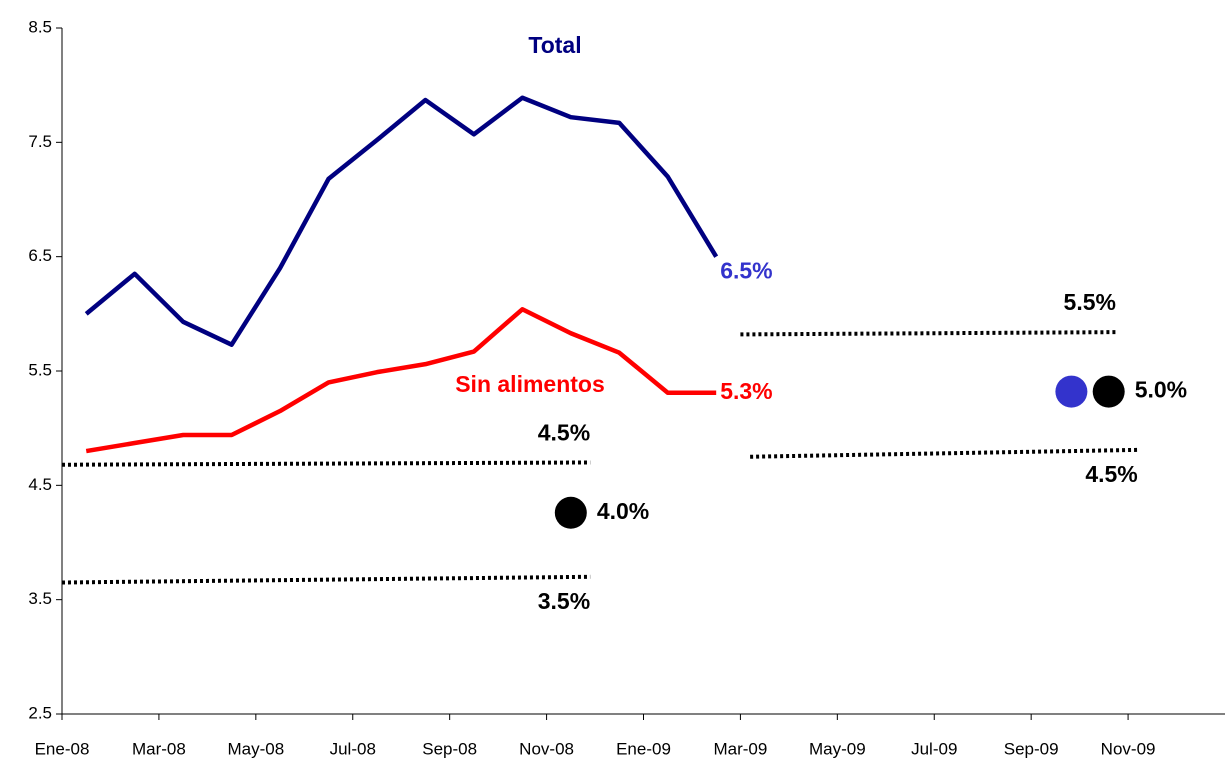  I want to click on series-name: Total, so click(554, 45).